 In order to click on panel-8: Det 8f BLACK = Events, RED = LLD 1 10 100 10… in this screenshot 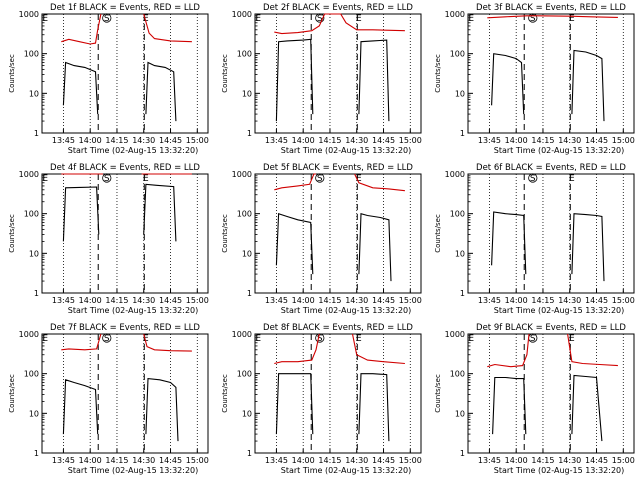, I will do `click(321, 399)`.